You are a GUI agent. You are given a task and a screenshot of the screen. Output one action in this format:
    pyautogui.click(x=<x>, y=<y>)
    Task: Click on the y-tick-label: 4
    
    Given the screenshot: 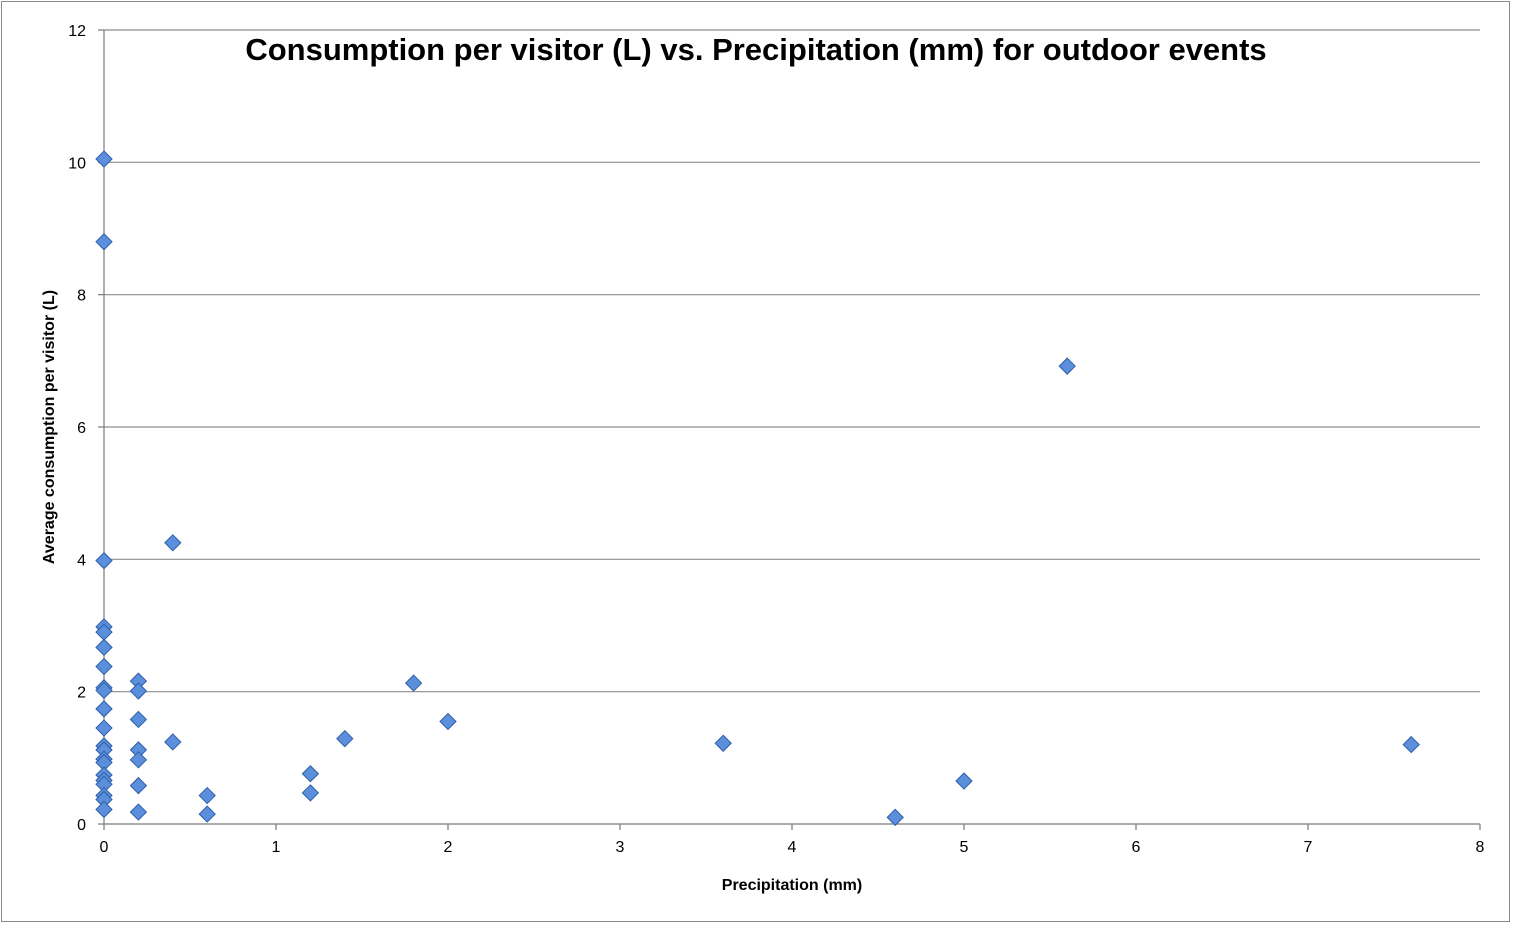 What is the action you would take?
    pyautogui.click(x=81, y=560)
    